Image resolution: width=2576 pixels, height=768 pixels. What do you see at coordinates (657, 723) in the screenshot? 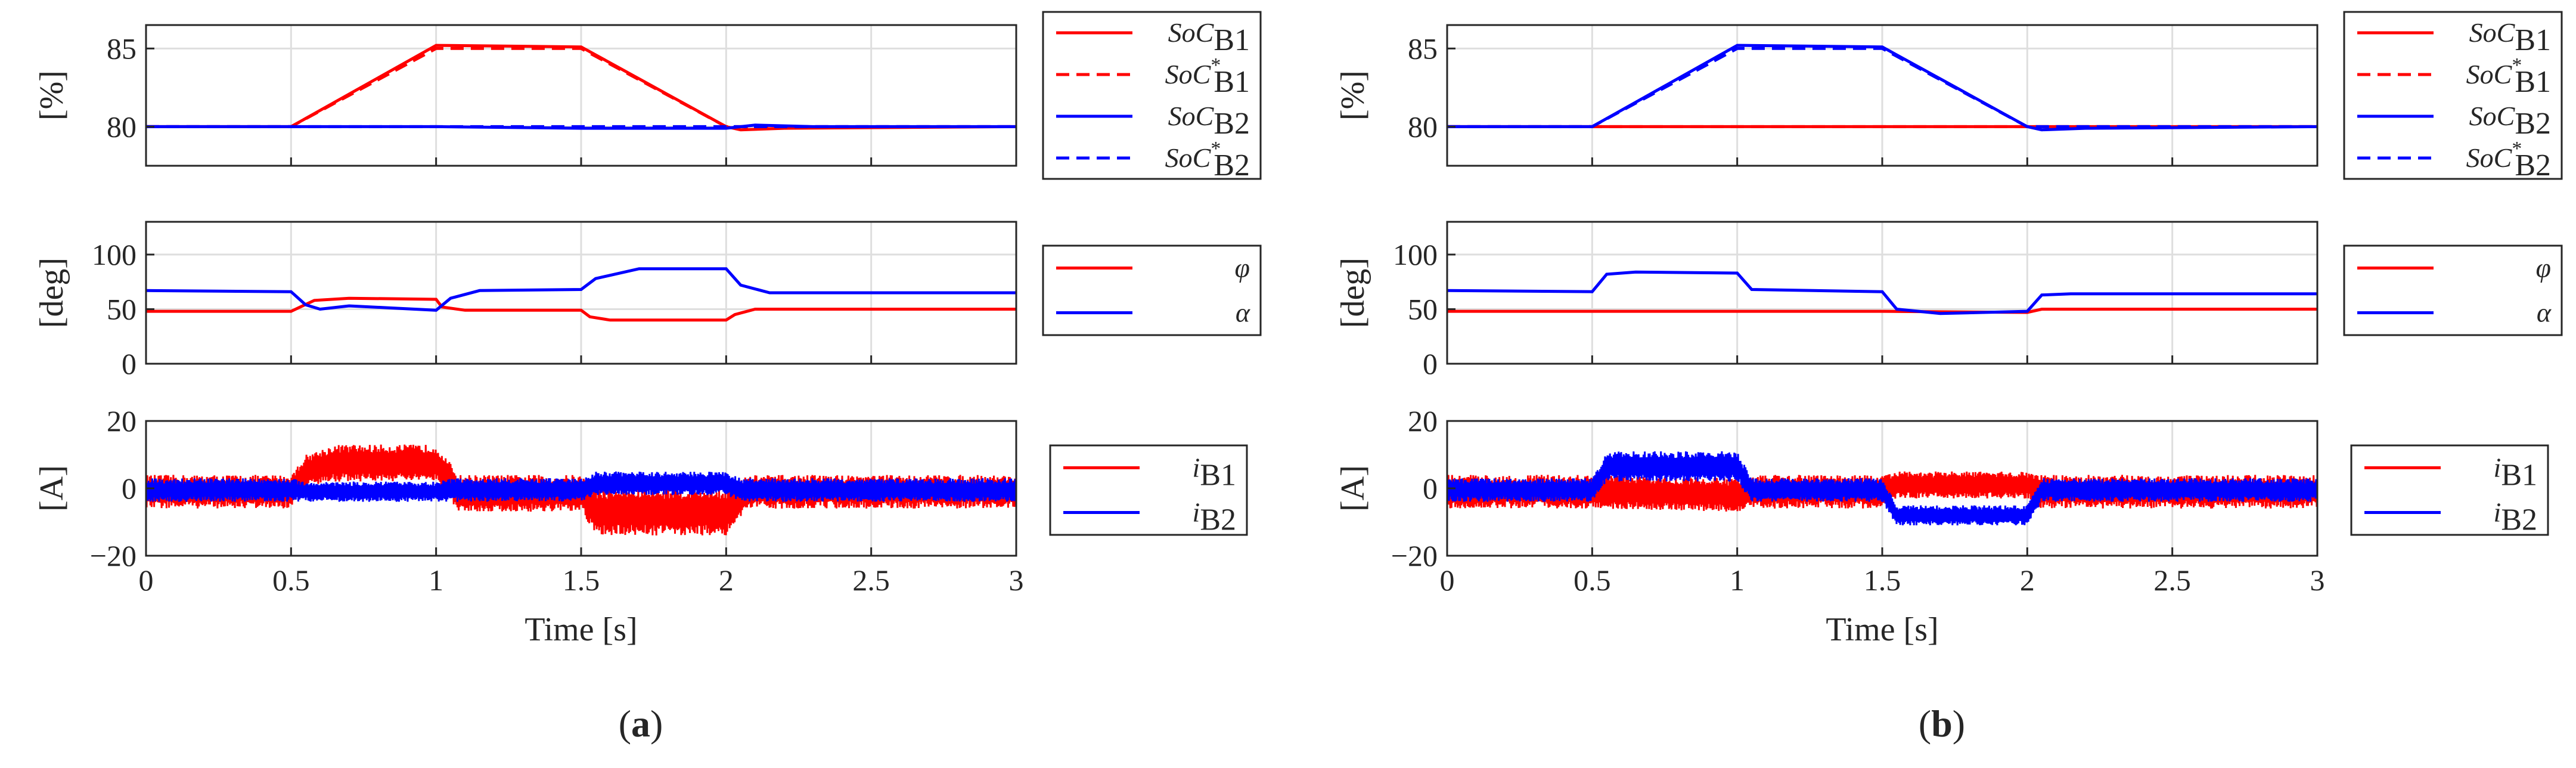
I see `caption-a-close: )` at bounding box center [657, 723].